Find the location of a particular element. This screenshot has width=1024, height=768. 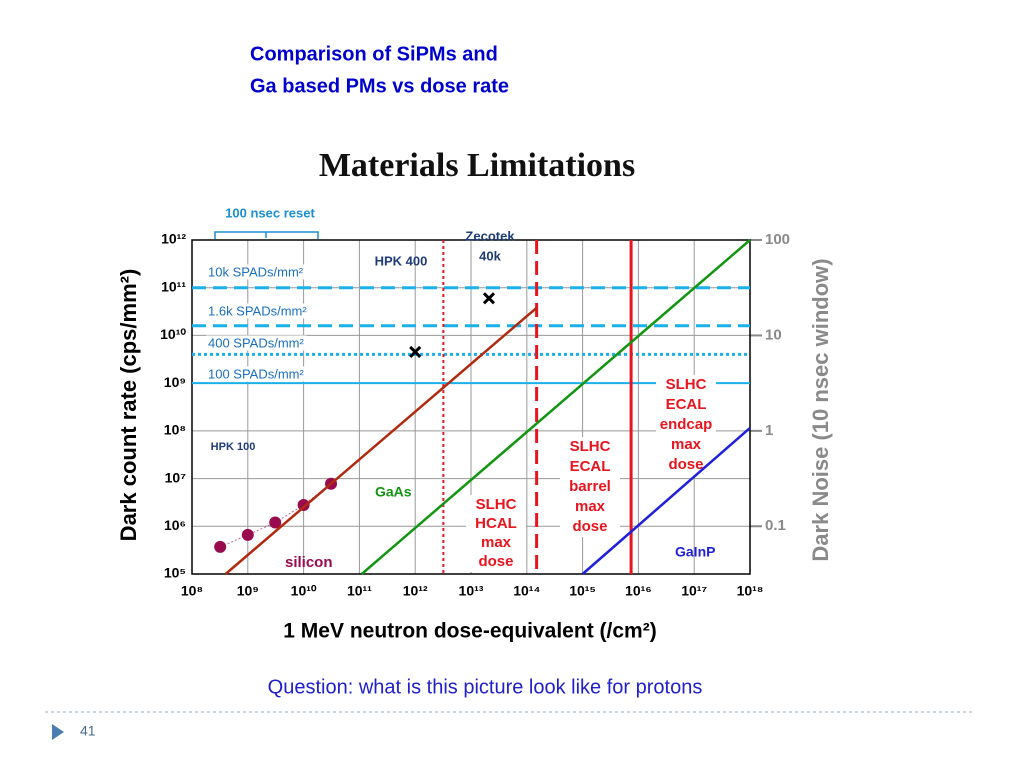

bracket is located at coordinates (266, 235).